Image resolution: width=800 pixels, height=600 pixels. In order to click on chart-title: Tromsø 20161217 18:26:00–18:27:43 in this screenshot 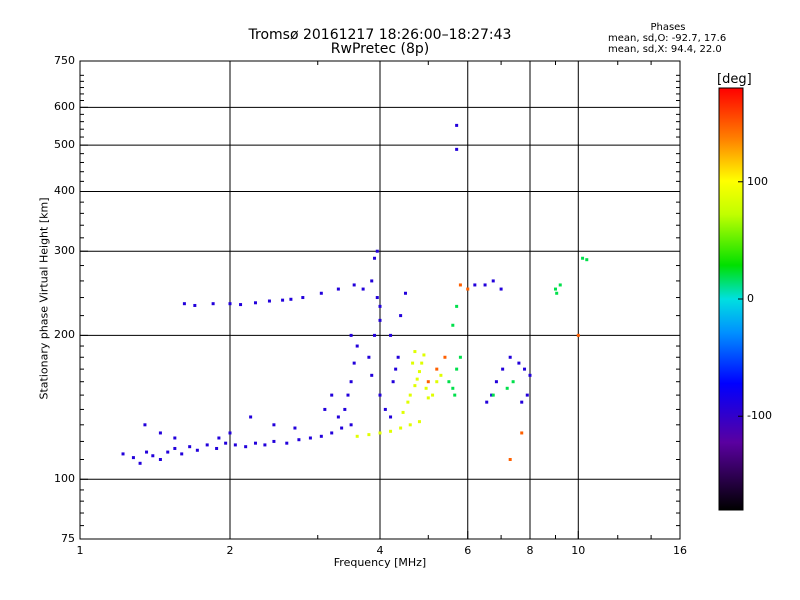, I will do `click(380, 35)`.